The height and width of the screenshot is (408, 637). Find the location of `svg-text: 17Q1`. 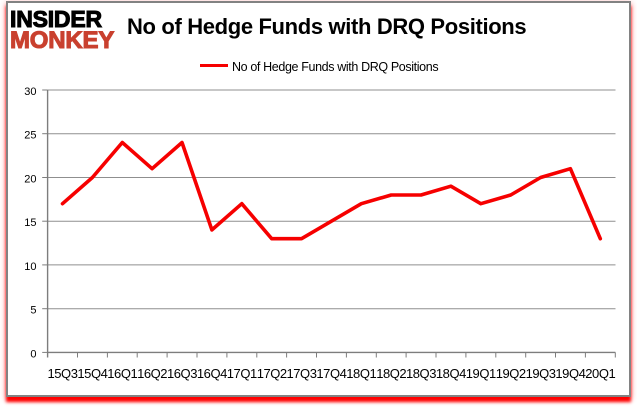

svg-text: 17Q1 is located at coordinates (242, 373).